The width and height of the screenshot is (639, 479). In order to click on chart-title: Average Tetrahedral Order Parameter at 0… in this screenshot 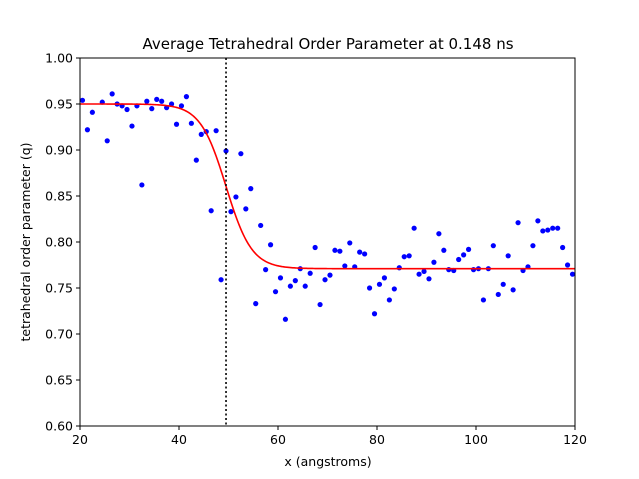, I will do `click(327, 44)`.